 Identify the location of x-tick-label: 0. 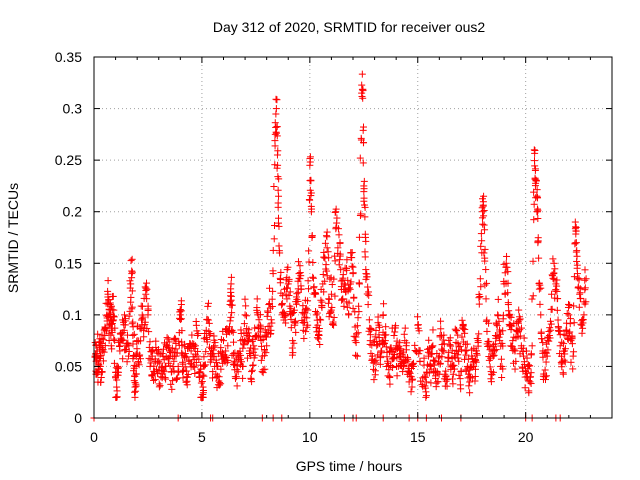
(94, 437).